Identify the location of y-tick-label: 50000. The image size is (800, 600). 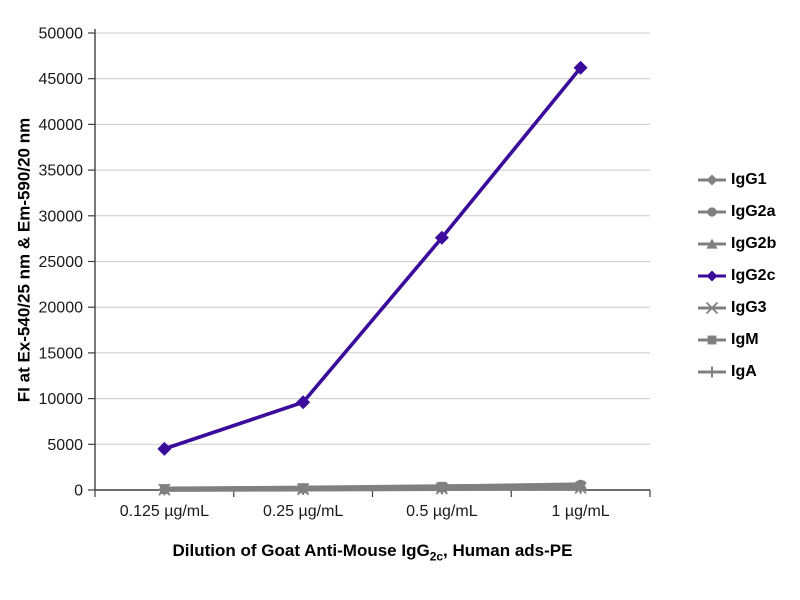
(61, 34).